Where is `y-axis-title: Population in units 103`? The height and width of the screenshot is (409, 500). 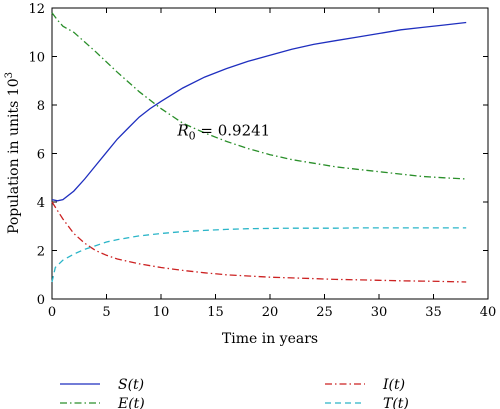
y-axis-title: Population in units 103 is located at coordinates (13, 153).